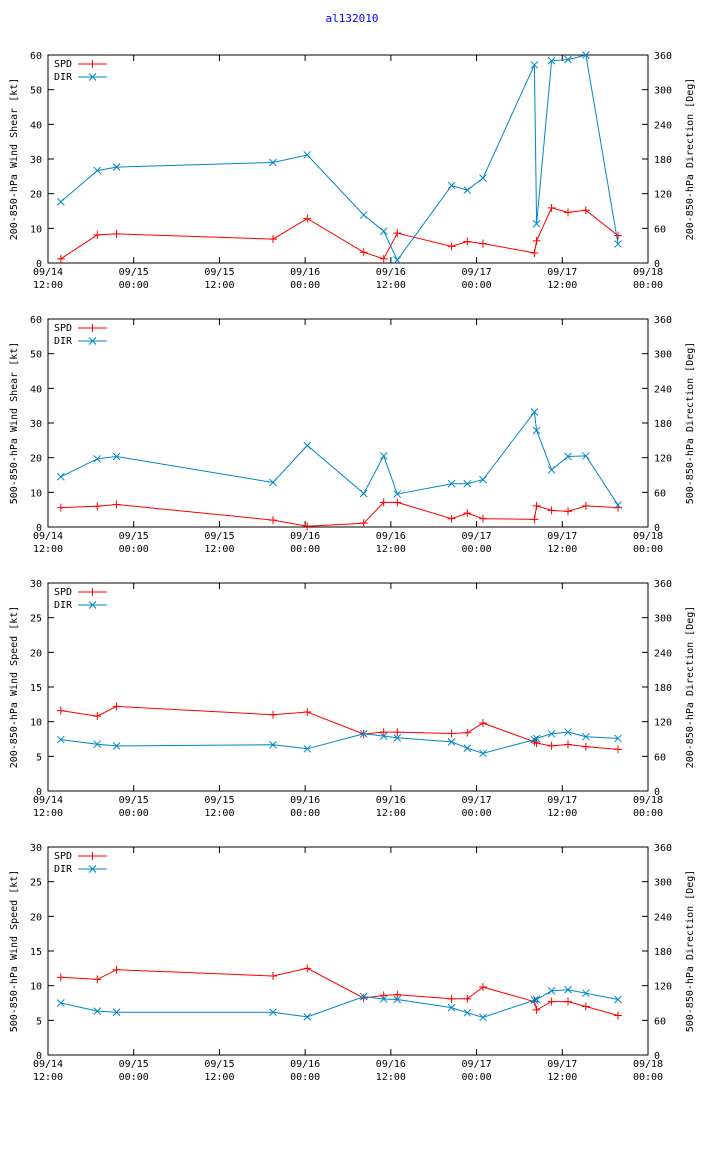  What do you see at coordinates (339, 743) in the screenshot?
I see `series-dir` at bounding box center [339, 743].